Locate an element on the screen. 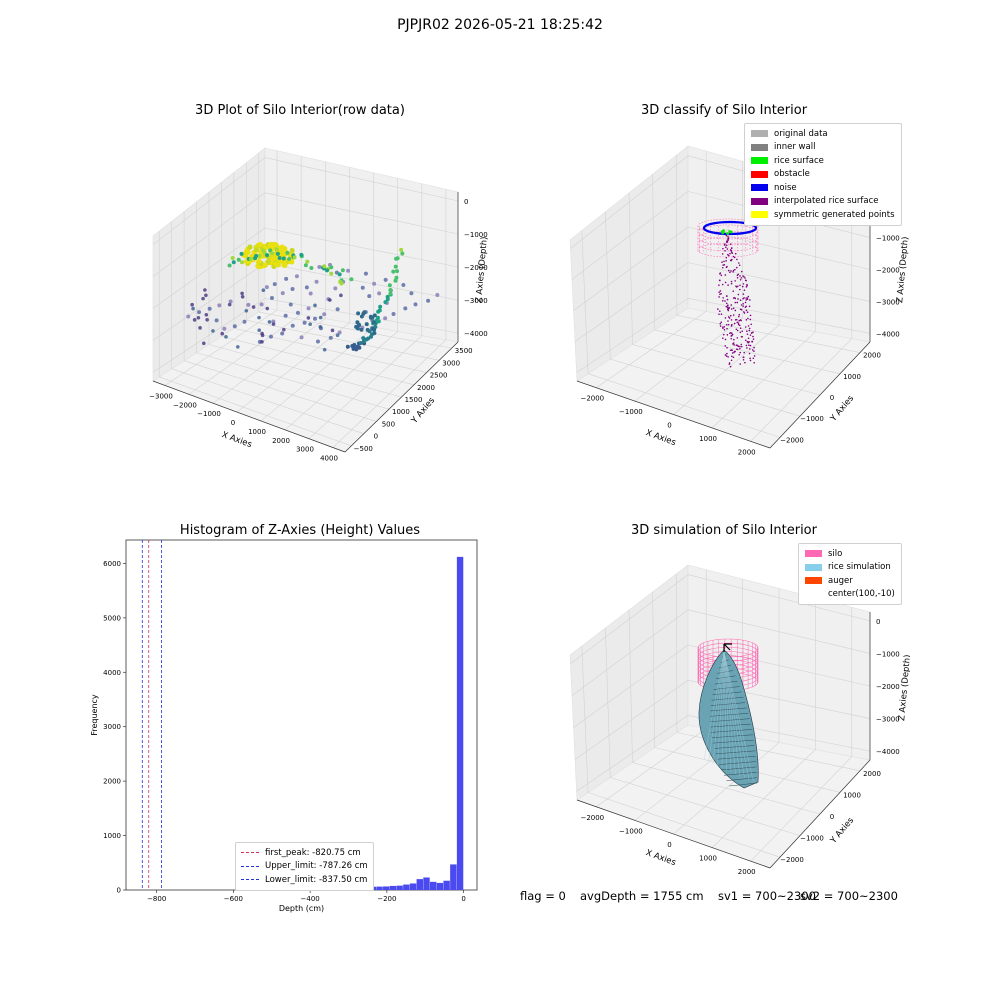 The image size is (1000, 1000). x-tick-label: −1000 is located at coordinates (631, 412).